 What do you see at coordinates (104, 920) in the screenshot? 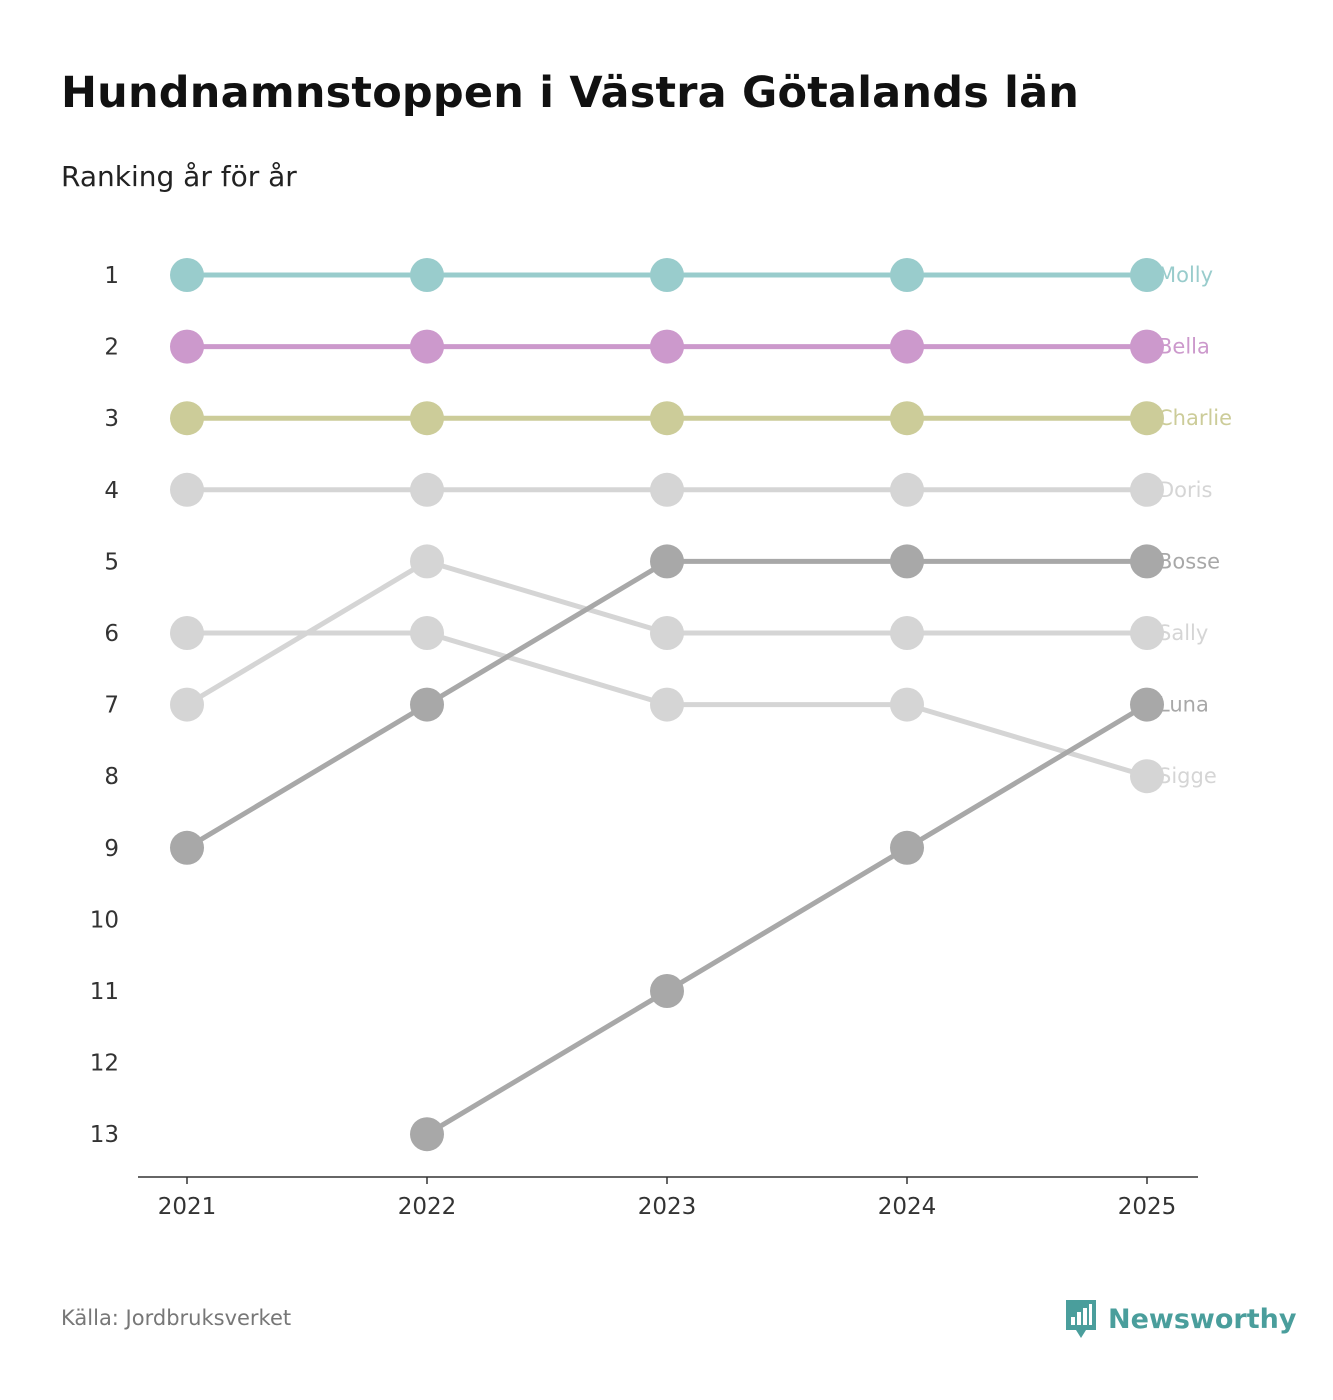
I see `y-tick-label: 10` at bounding box center [104, 920].